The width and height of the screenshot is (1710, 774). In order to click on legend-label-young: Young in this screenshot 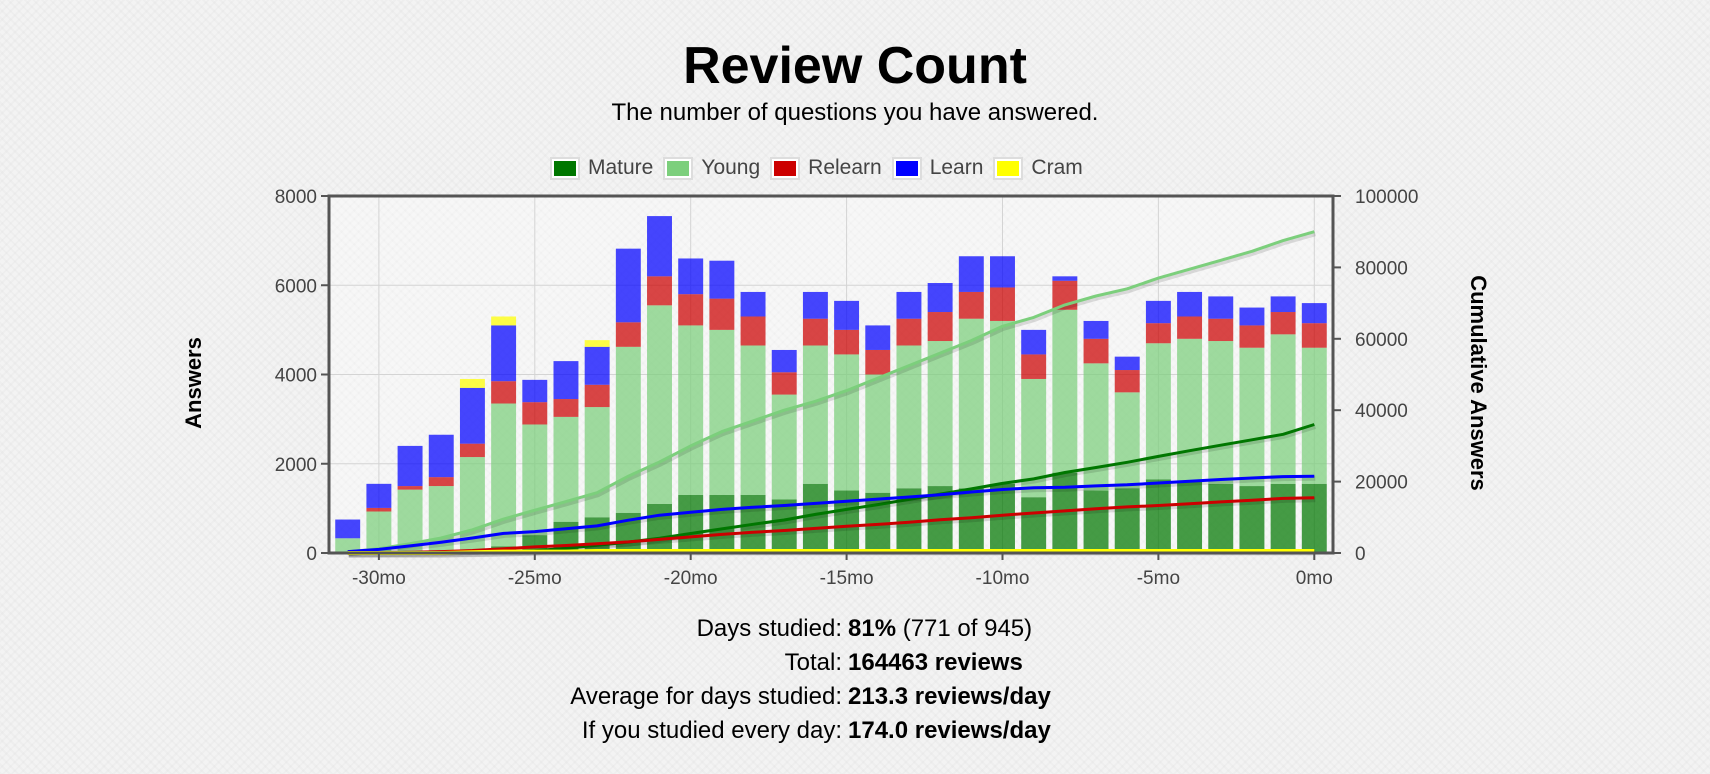, I will do `click(731, 167)`.